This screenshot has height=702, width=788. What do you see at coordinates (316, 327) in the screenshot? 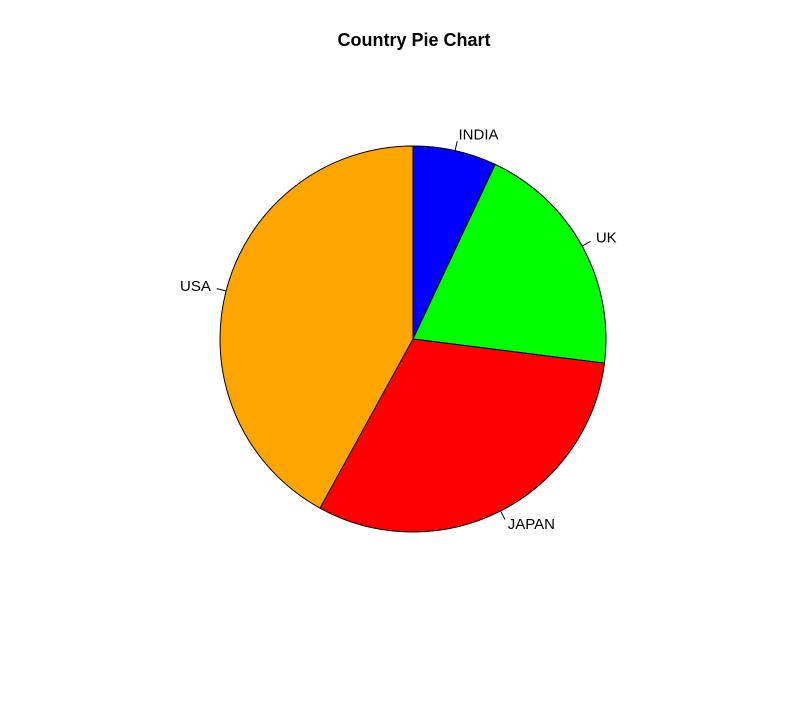
I see `pie-slice-usa` at bounding box center [316, 327].